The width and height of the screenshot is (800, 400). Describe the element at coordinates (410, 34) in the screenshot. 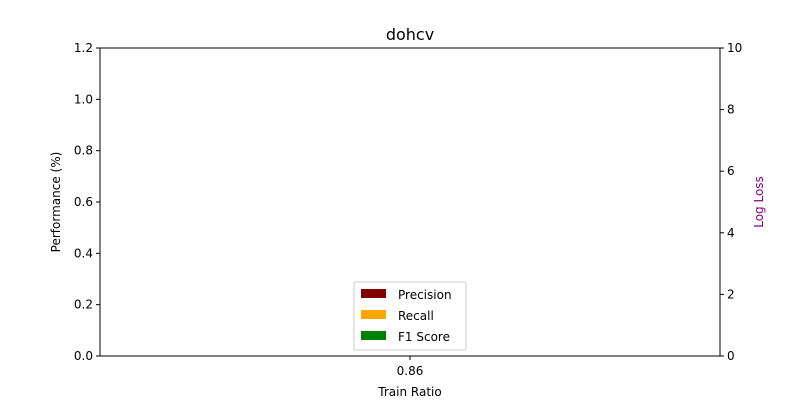

I see `chart-title: dohcv` at that location.